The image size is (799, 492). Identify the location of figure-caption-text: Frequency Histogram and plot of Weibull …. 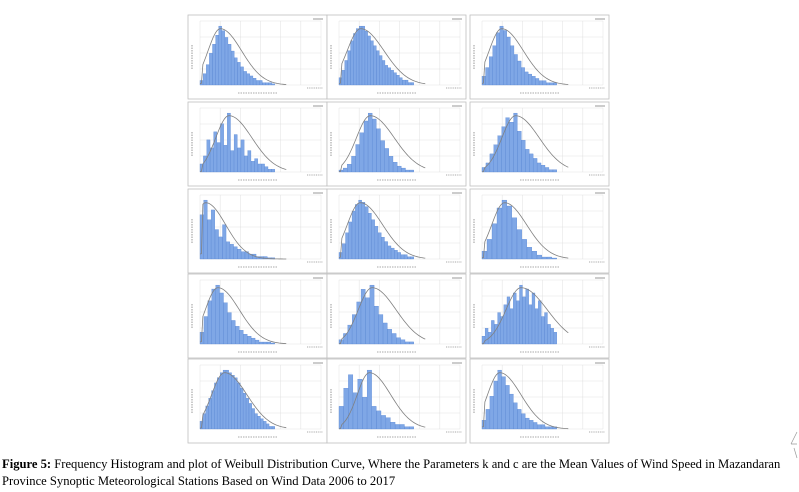
(391, 472).